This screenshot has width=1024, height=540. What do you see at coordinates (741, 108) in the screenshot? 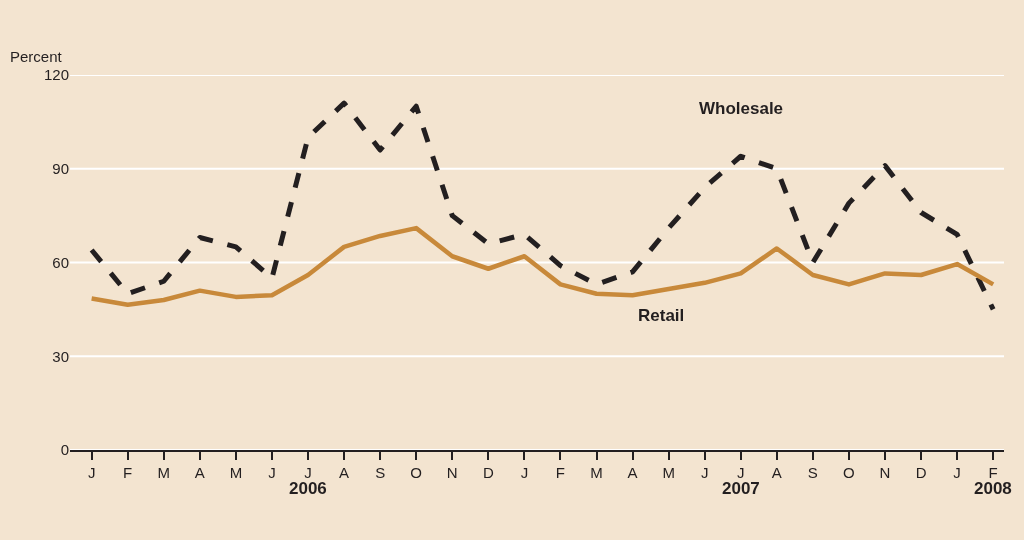
I see `text: Wholesale` at bounding box center [741, 108].